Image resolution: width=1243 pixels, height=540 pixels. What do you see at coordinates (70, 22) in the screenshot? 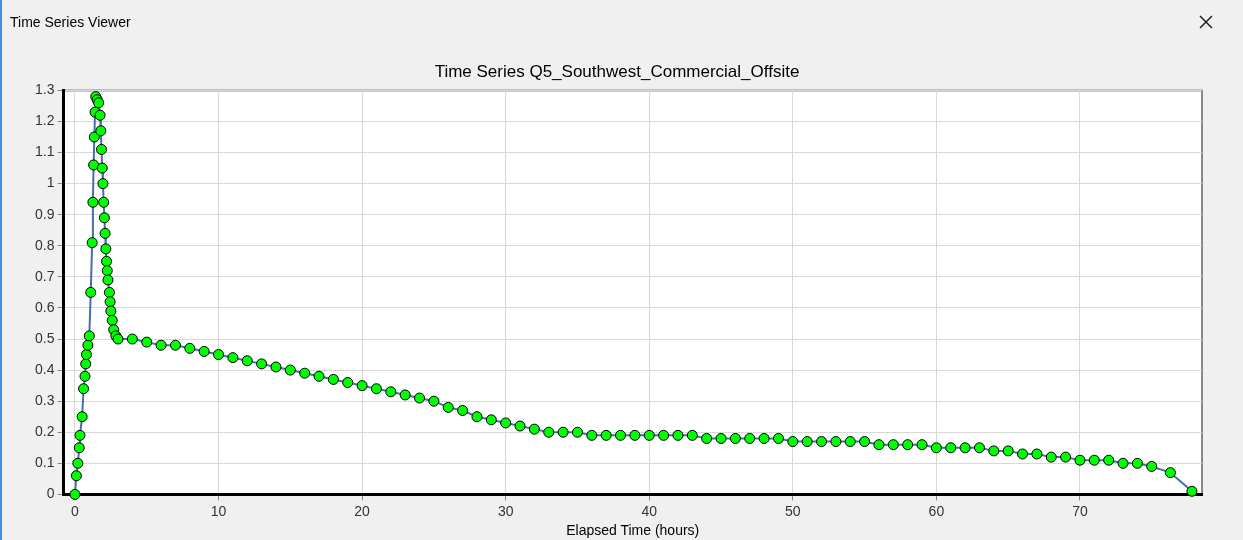
I see `text: Time Series Viewer` at bounding box center [70, 22].